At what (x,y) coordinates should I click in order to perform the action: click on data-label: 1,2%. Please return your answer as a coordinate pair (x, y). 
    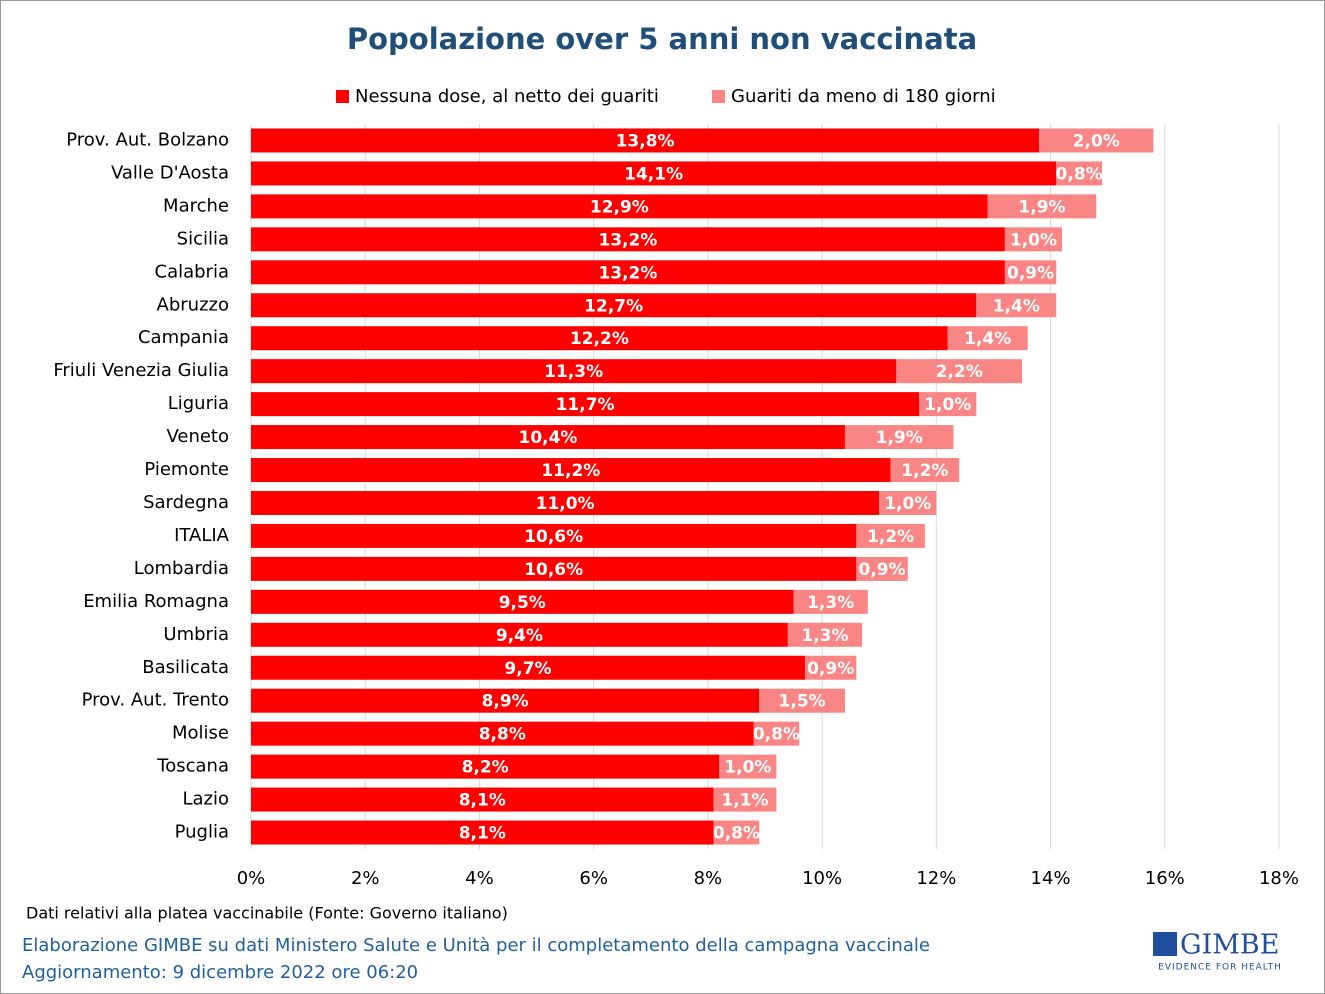
    Looking at the image, I should click on (924, 471).